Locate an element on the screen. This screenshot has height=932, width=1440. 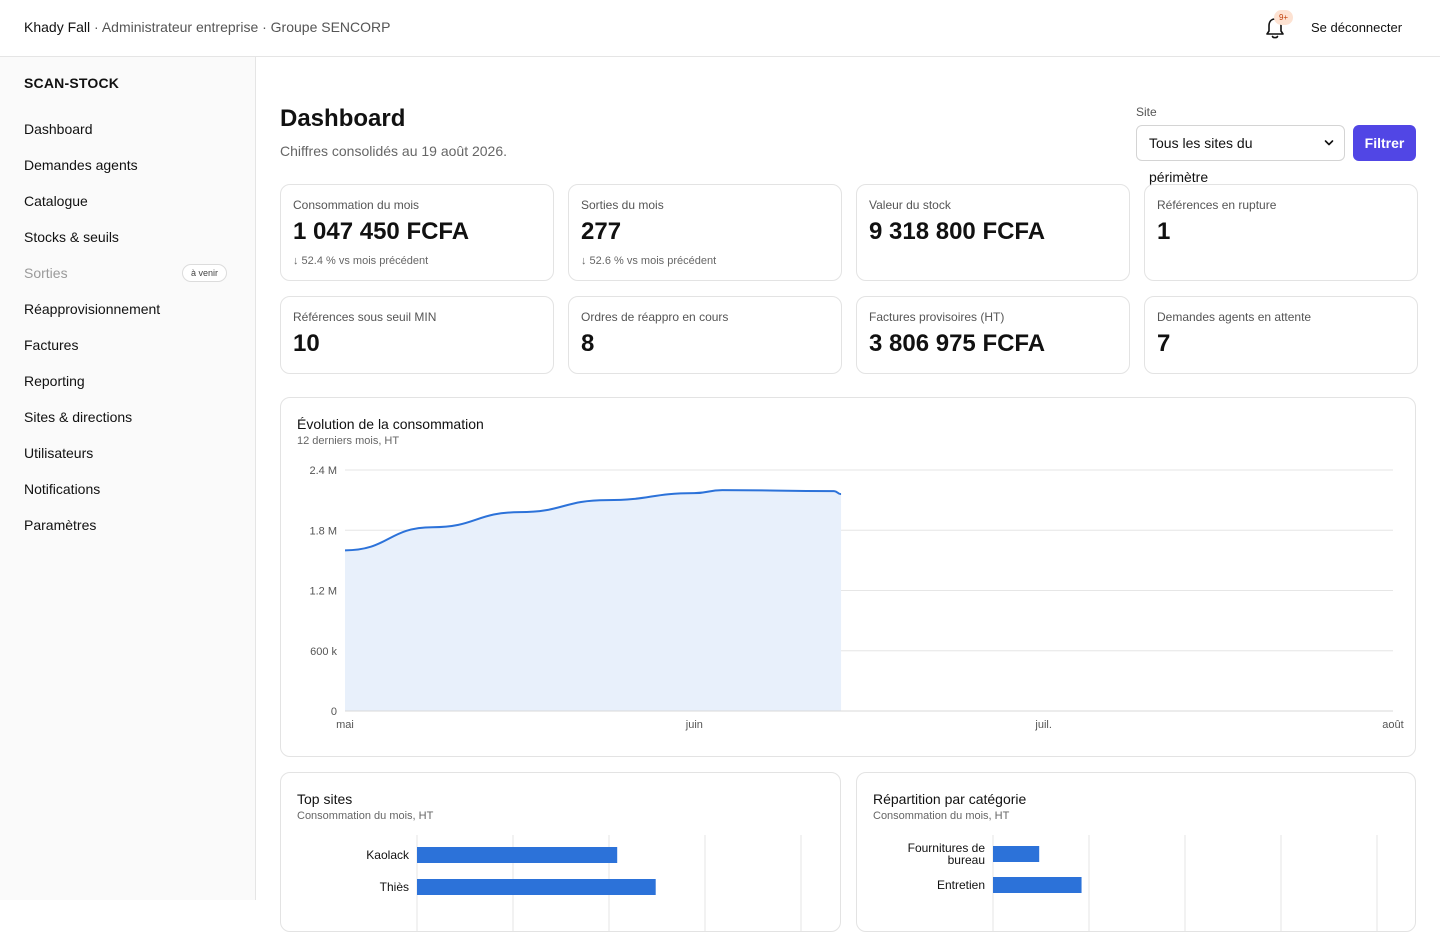
x-tick-label: août is located at coordinates (1392, 725).